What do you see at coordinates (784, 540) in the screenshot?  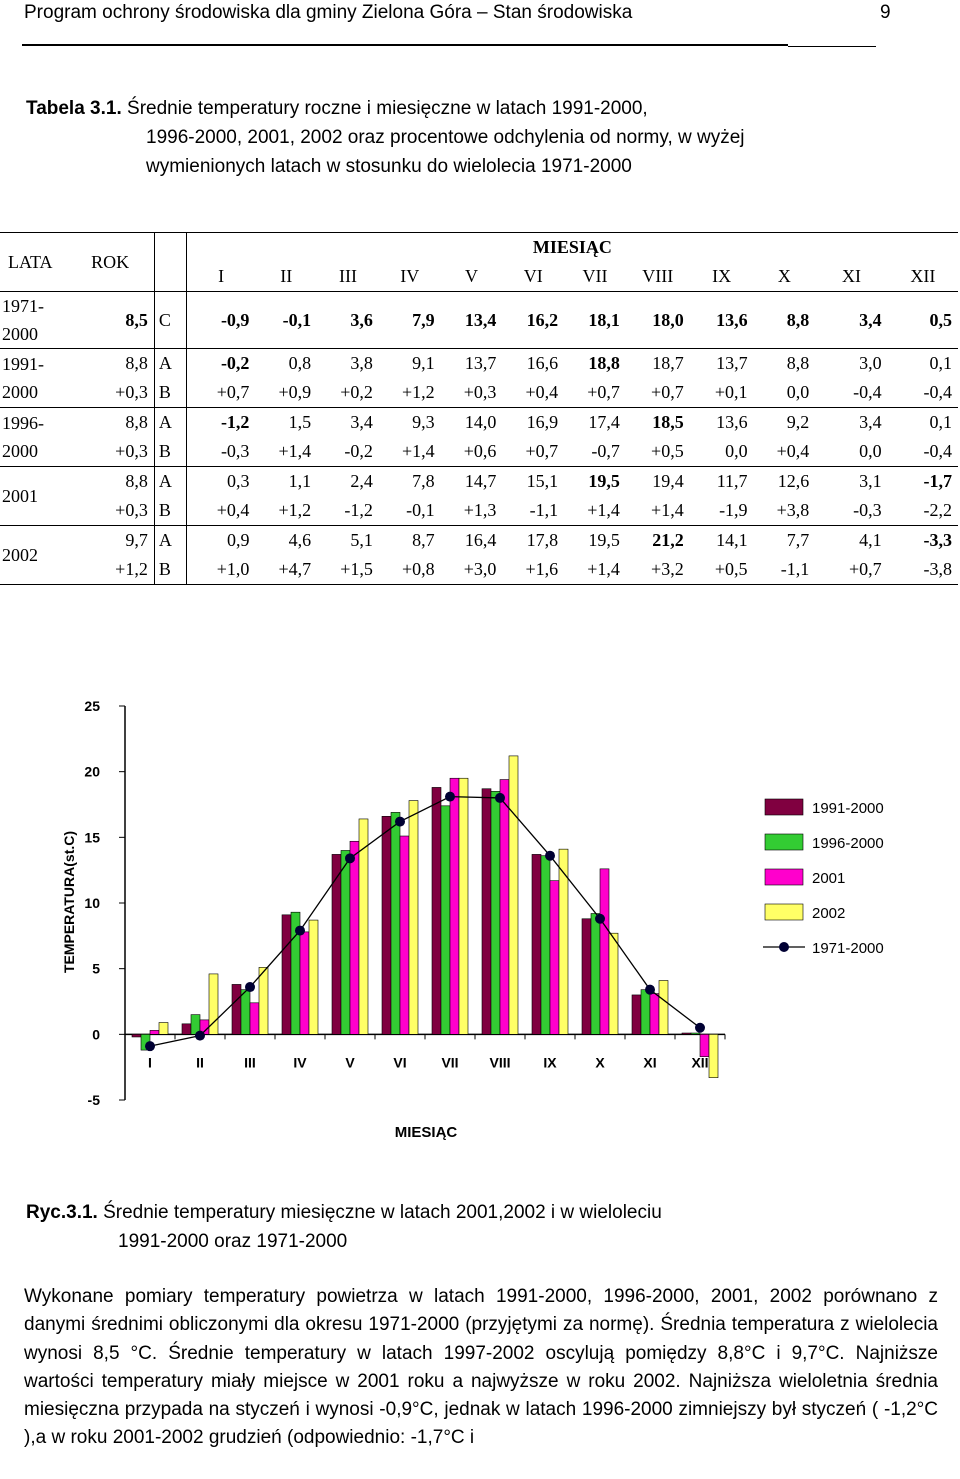 I see `value-cell: 7,7` at bounding box center [784, 540].